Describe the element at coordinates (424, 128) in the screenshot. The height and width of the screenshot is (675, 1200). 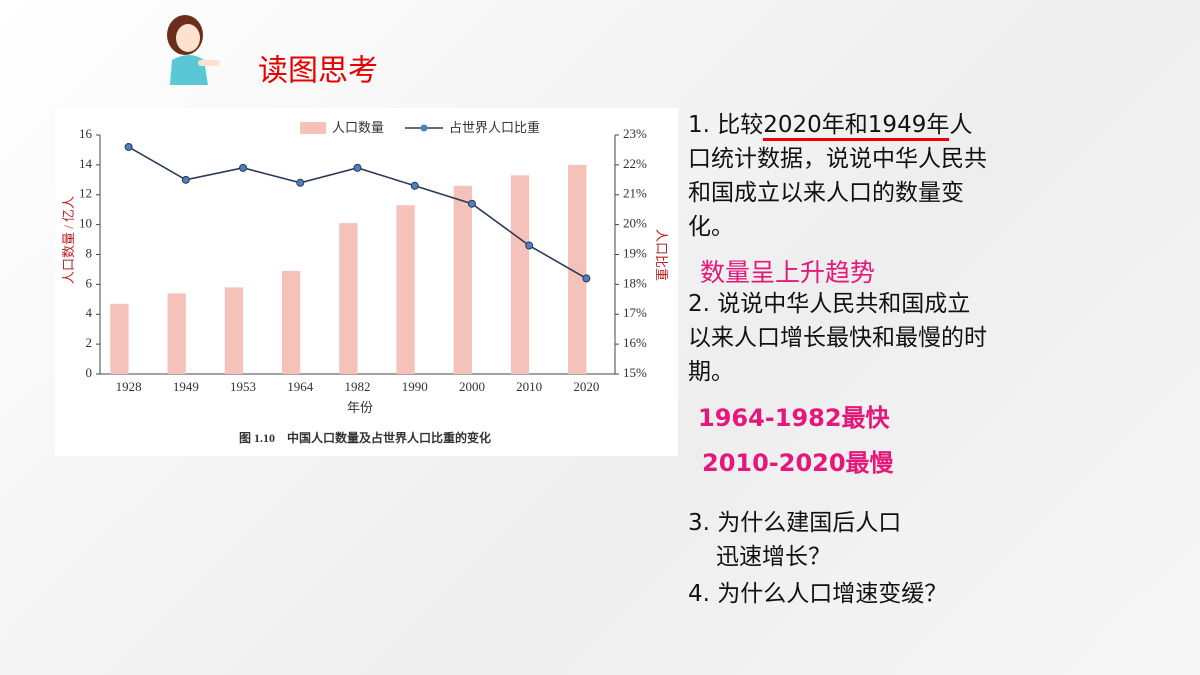
I see `legend-marker` at that location.